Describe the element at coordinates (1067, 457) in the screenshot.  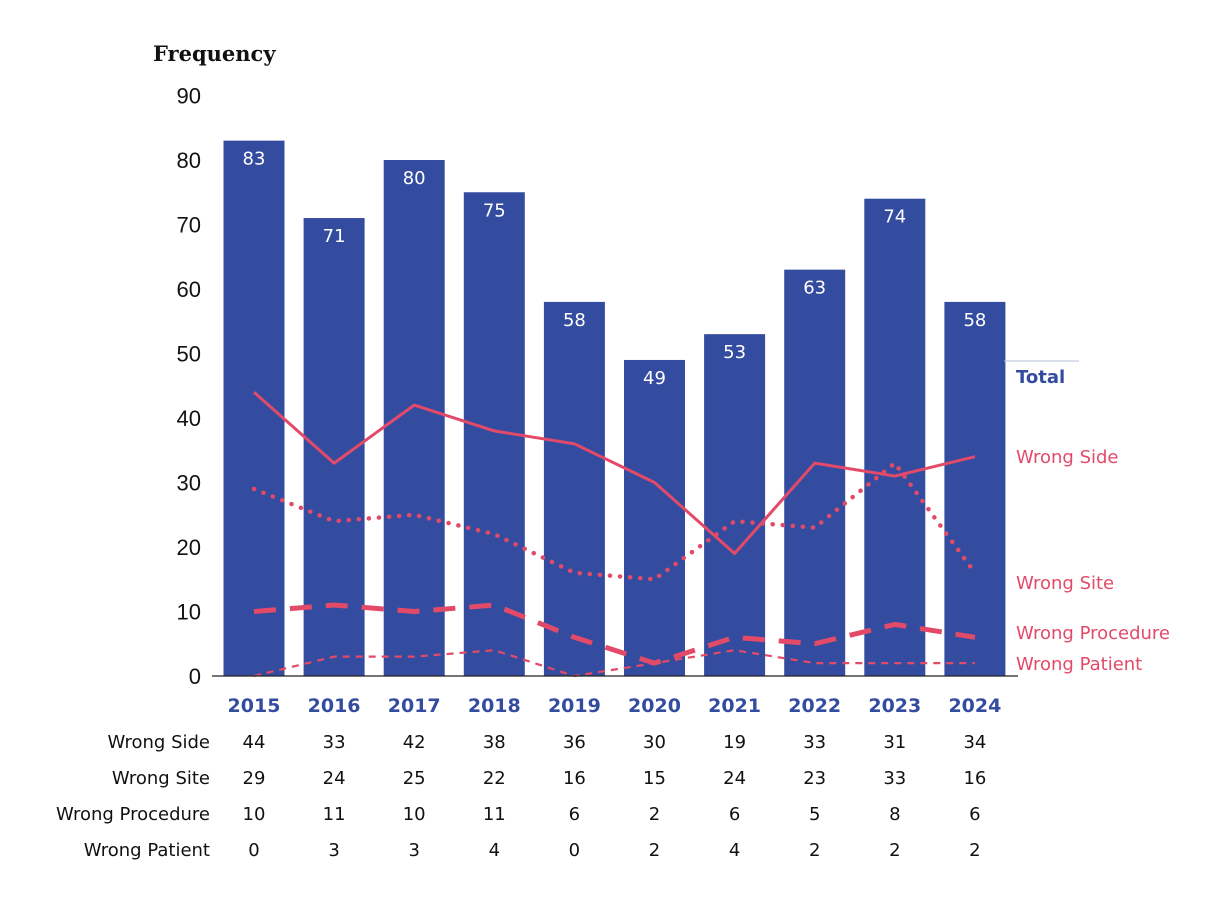
I see `series-label: Wrong Side` at that location.